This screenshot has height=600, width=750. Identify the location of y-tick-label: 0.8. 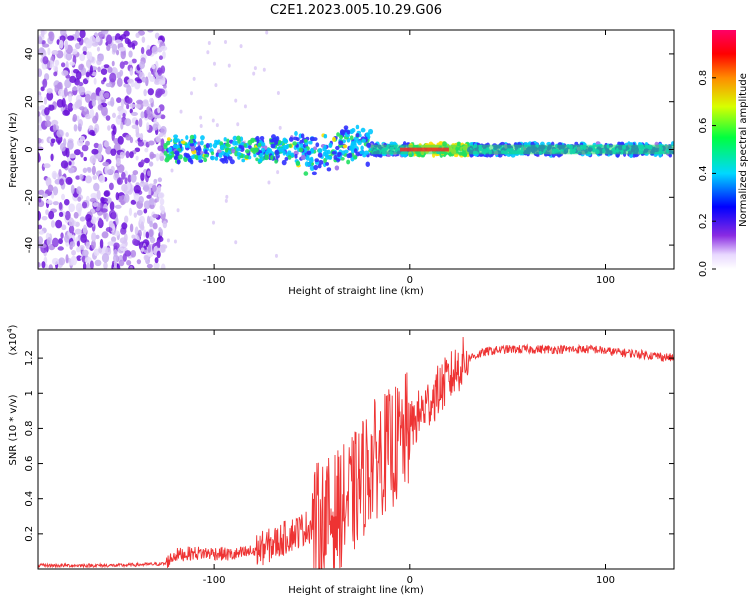
(29, 428).